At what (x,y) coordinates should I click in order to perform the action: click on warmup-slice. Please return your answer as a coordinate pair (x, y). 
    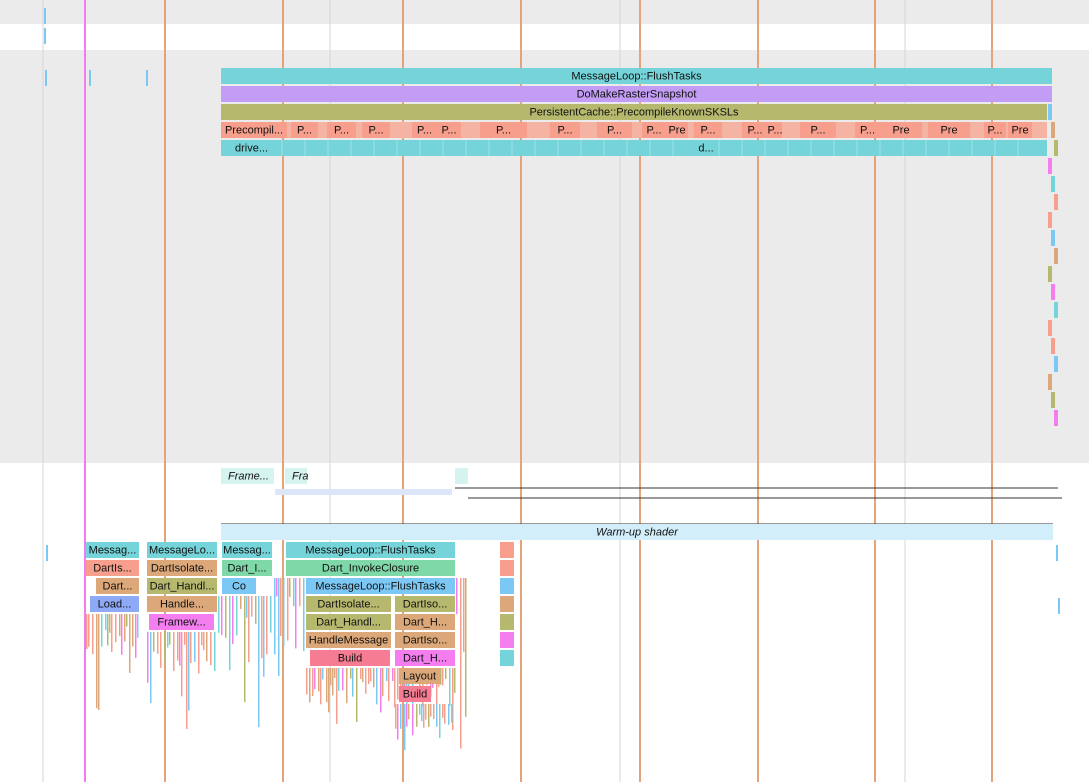
    Looking at the image, I should click on (637, 532).